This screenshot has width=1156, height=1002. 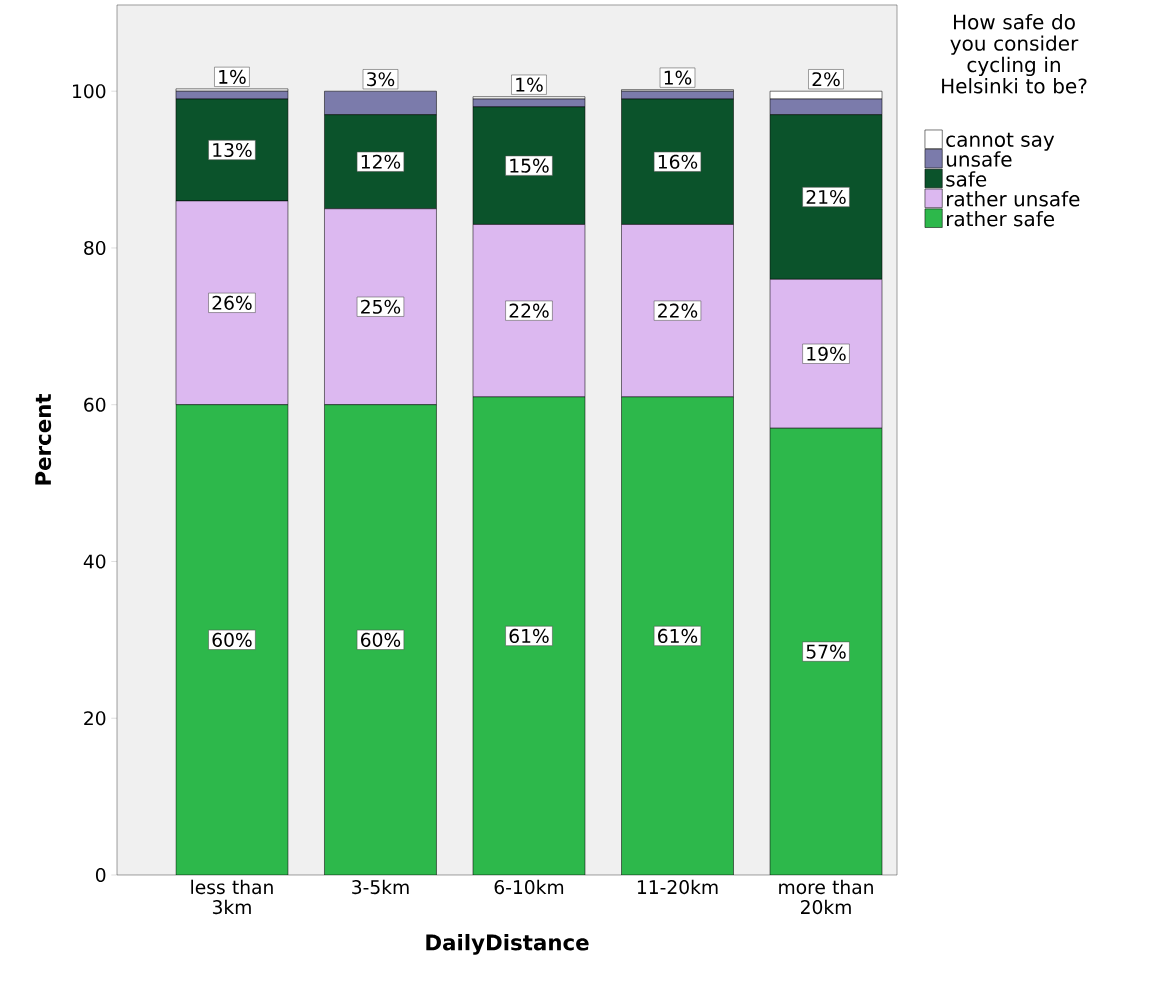 What do you see at coordinates (1001, 218) in the screenshot?
I see `legend-label: rather safe` at bounding box center [1001, 218].